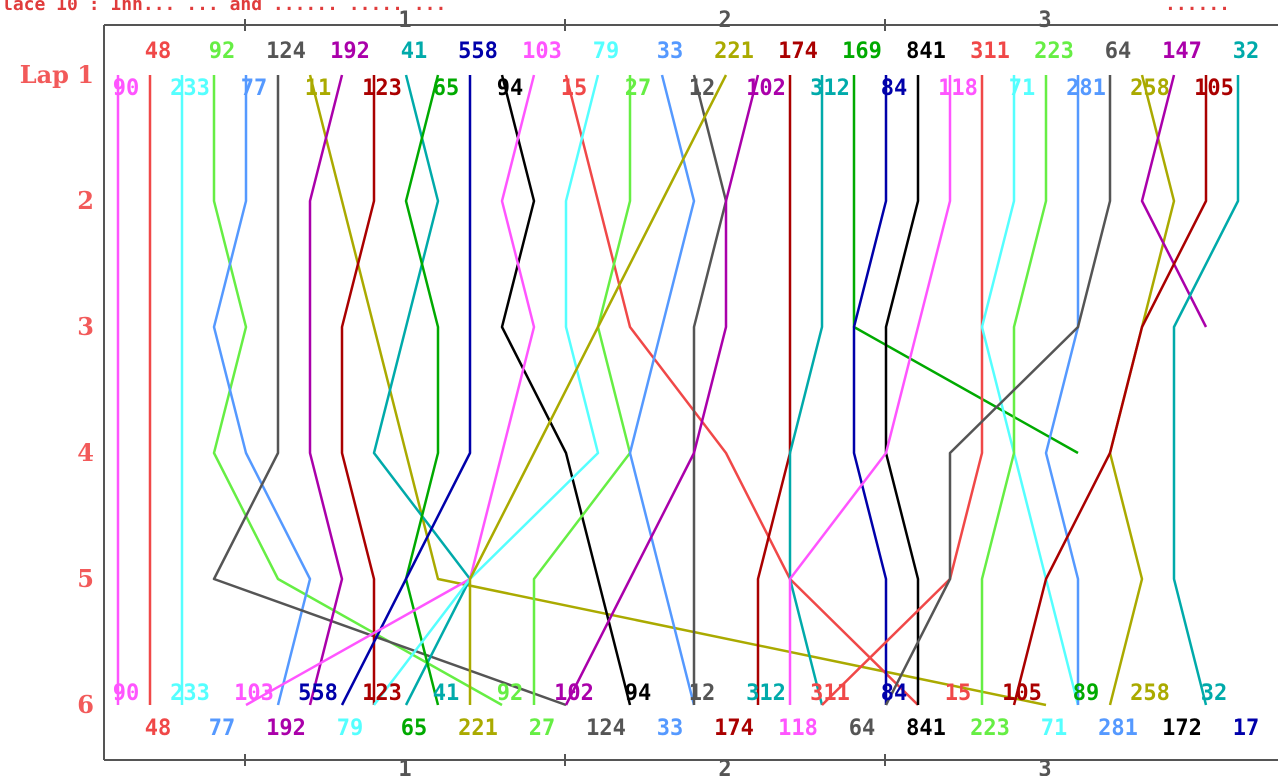 The height and width of the screenshot is (776, 1278). What do you see at coordinates (126, 693) in the screenshot?
I see `car-label-finish: 90` at bounding box center [126, 693].